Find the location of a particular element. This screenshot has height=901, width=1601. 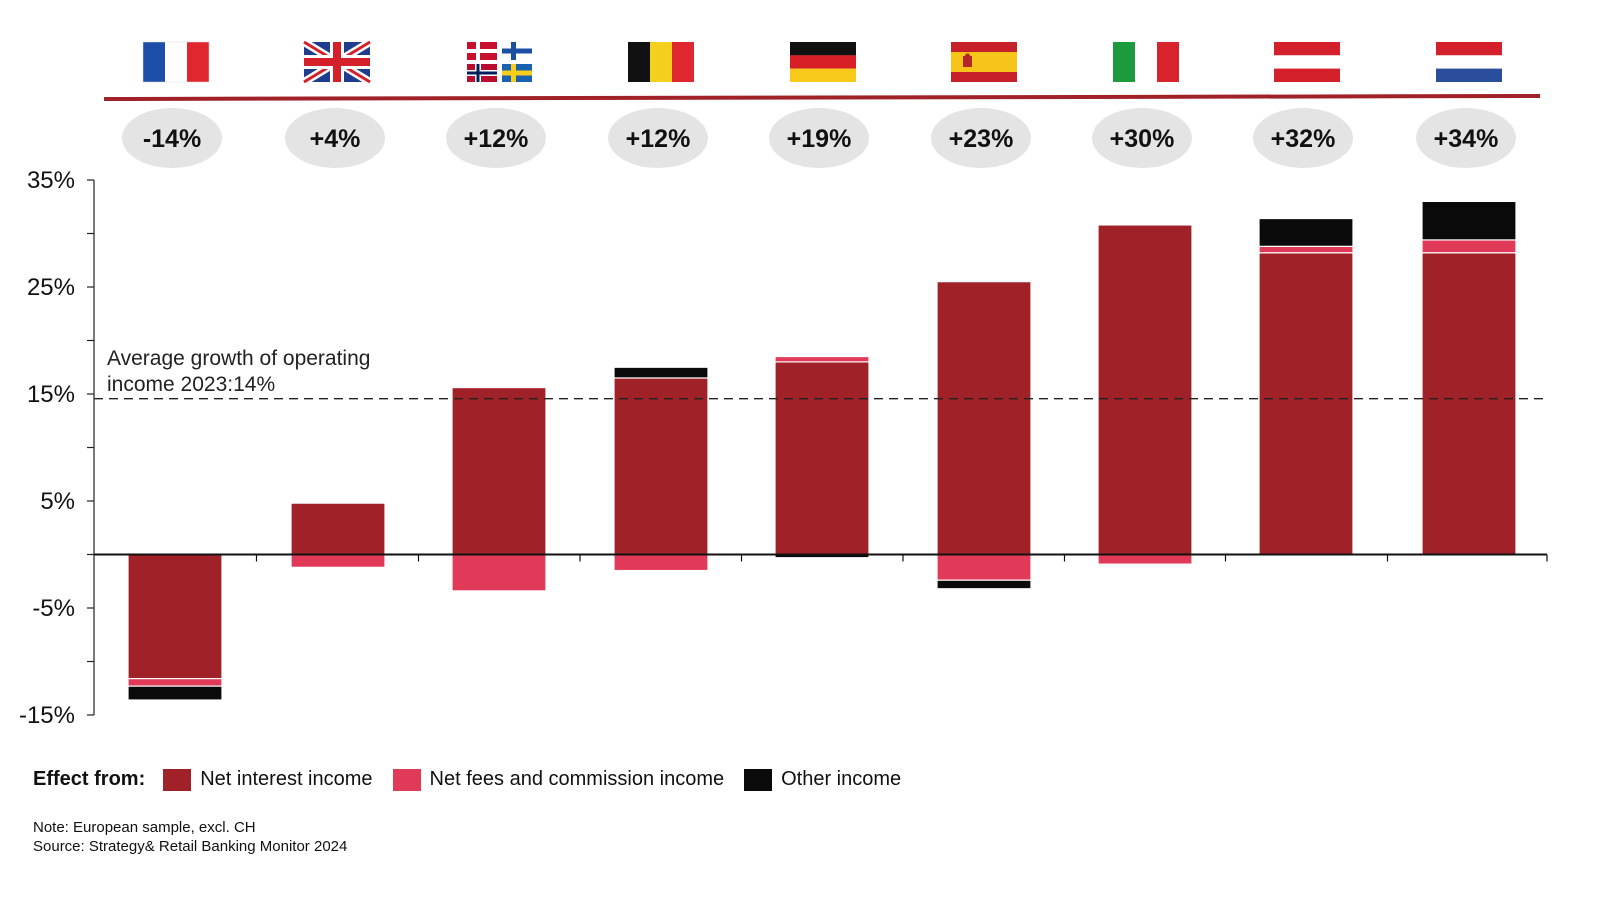

growth-pill-label: +23% is located at coordinates (981, 139).